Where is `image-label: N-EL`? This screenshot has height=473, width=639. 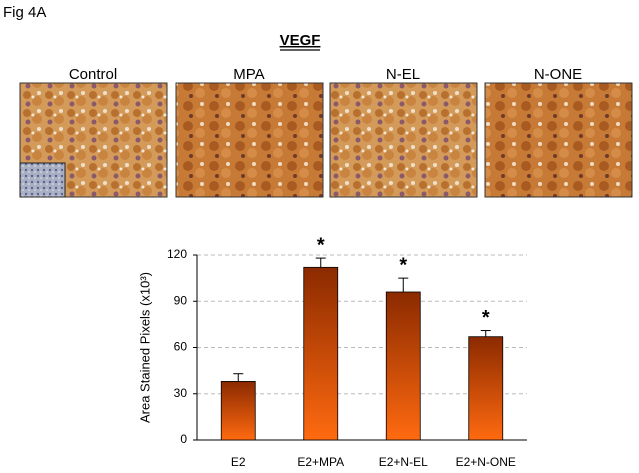
image-label: N-EL is located at coordinates (403, 74).